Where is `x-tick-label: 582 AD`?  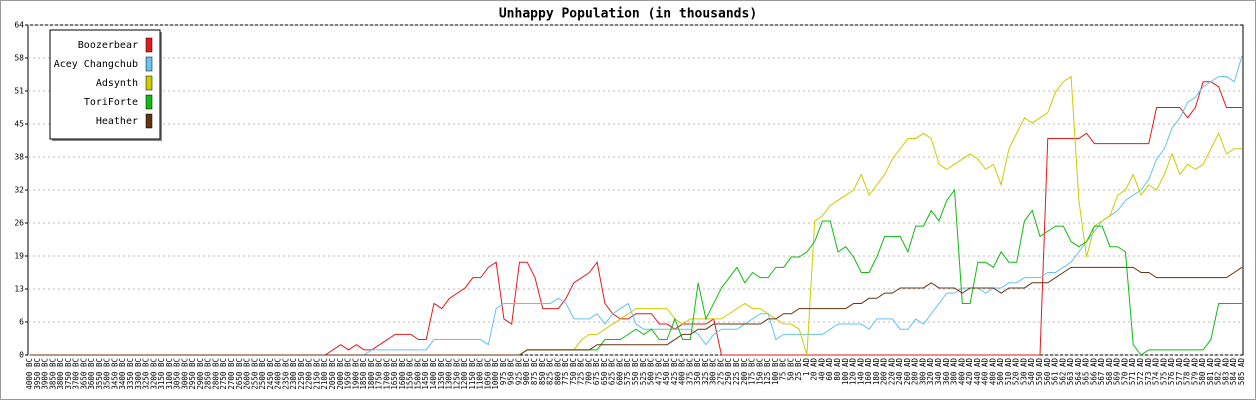 x-tick-label: 582 AD is located at coordinates (1218, 372).